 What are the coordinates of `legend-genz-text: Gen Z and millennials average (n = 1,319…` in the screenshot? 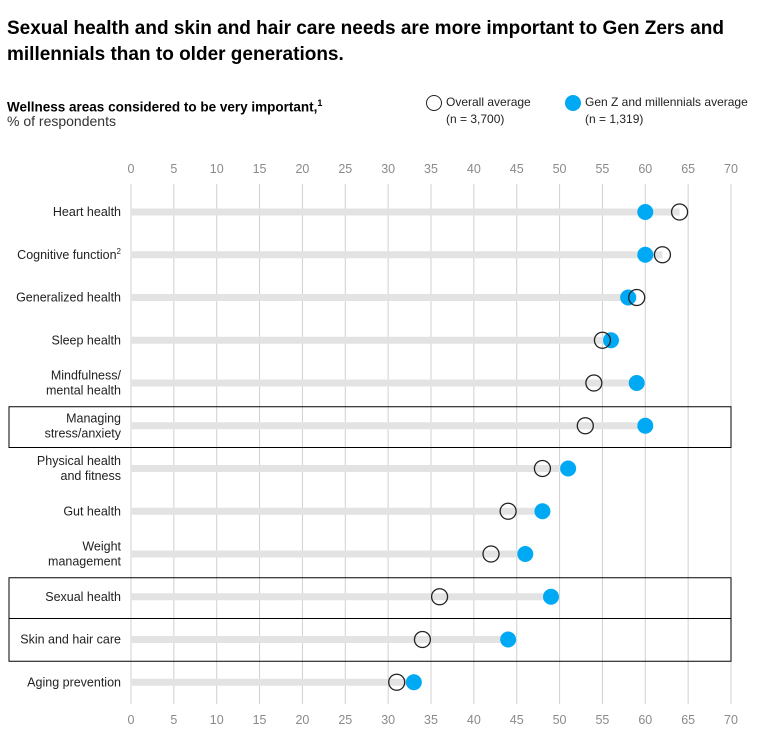 It's located at (666, 111).